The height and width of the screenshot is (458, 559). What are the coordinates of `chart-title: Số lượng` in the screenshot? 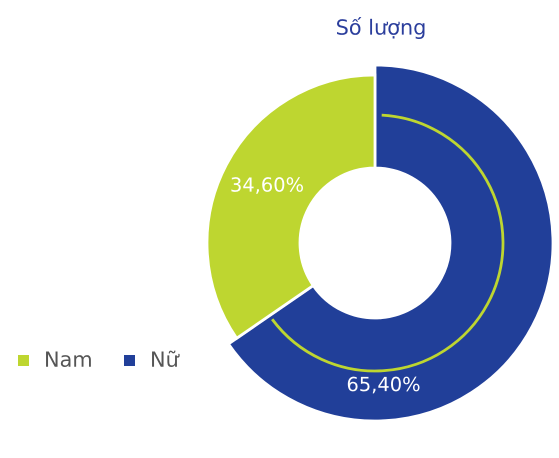 It's located at (380, 28).